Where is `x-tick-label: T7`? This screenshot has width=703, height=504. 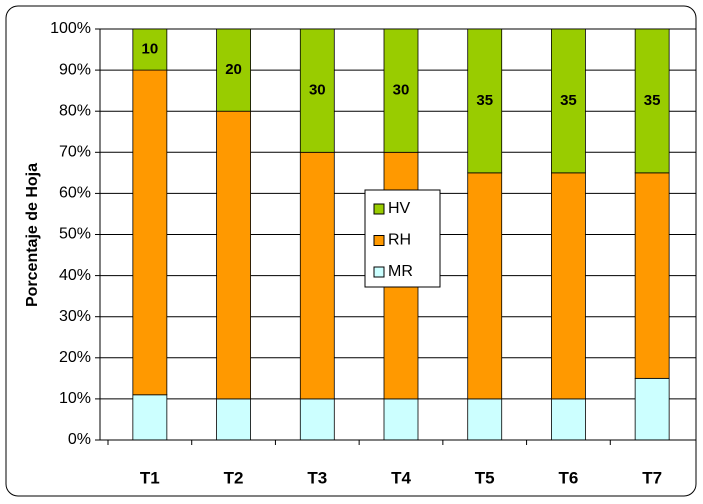
x-tick-label: T7 is located at coordinates (652, 477).